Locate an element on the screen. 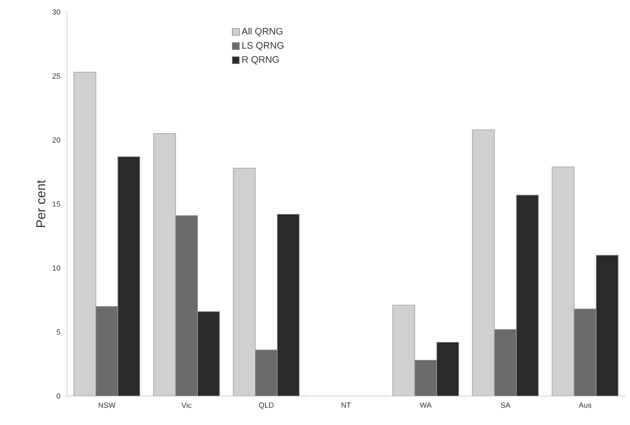 The image size is (630, 425). legend-label: LS QRNG is located at coordinates (263, 46).